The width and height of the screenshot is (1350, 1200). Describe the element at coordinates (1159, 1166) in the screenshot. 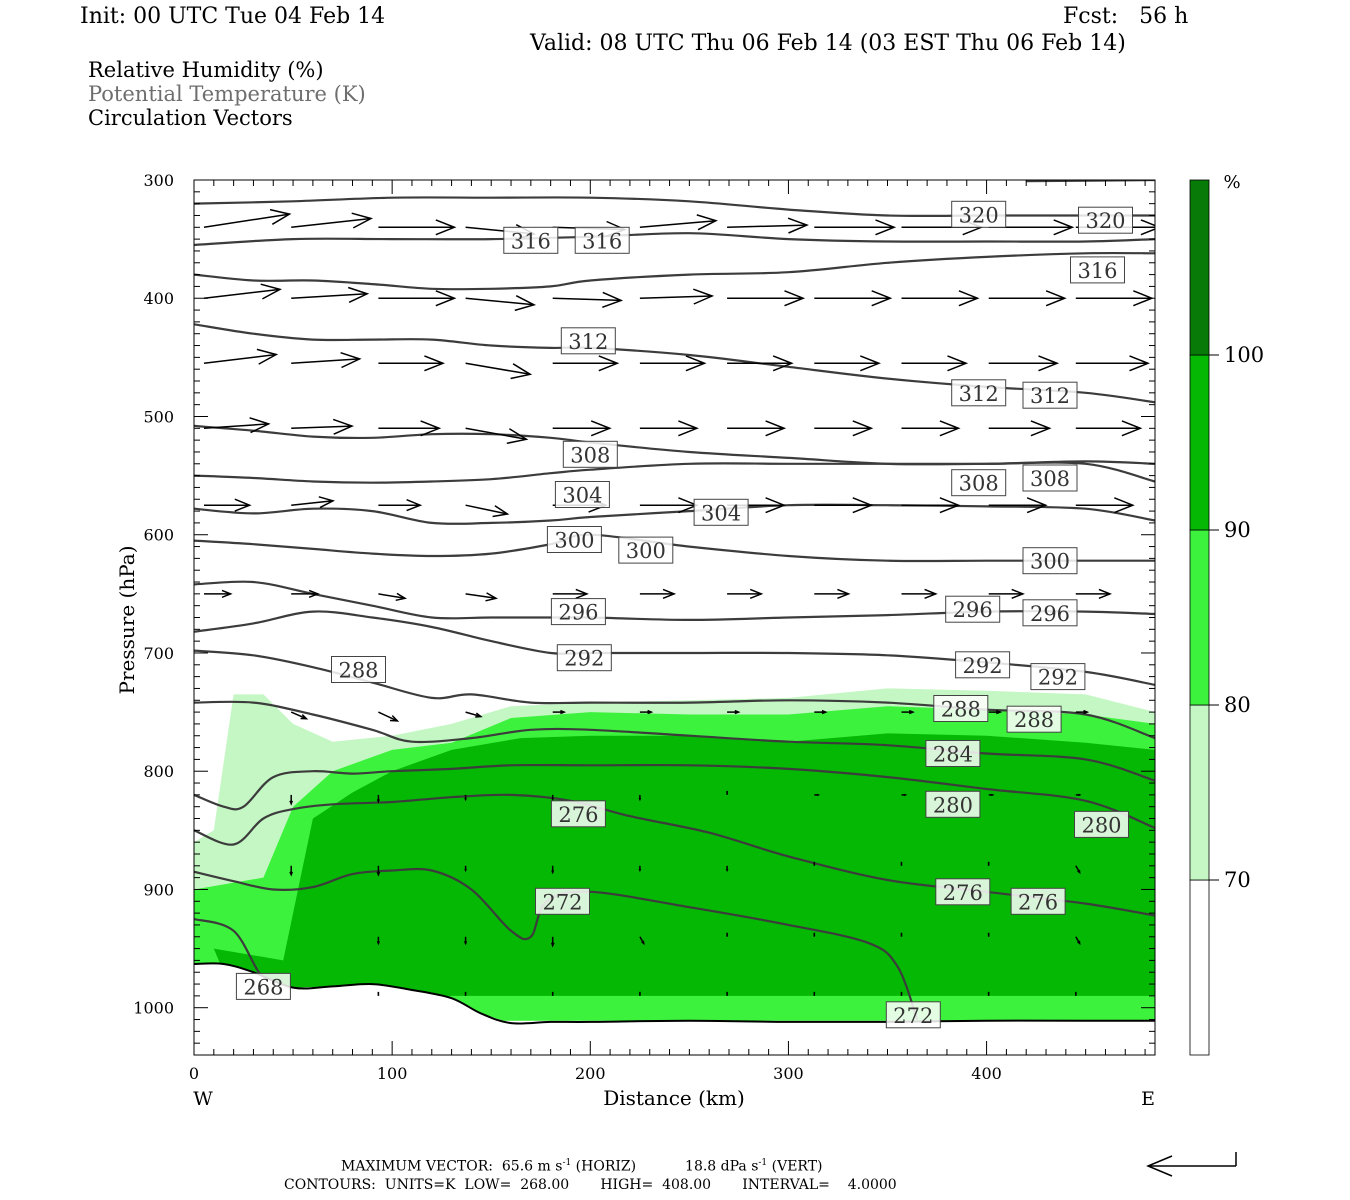

I see `reference-vector-head` at that location.